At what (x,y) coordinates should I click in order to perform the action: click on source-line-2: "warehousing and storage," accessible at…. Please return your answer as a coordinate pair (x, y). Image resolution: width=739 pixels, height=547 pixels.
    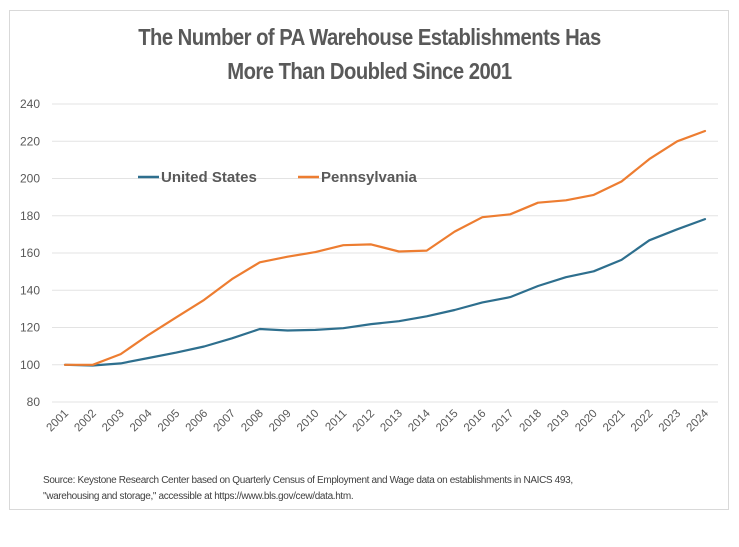
    Looking at the image, I should click on (198, 496).